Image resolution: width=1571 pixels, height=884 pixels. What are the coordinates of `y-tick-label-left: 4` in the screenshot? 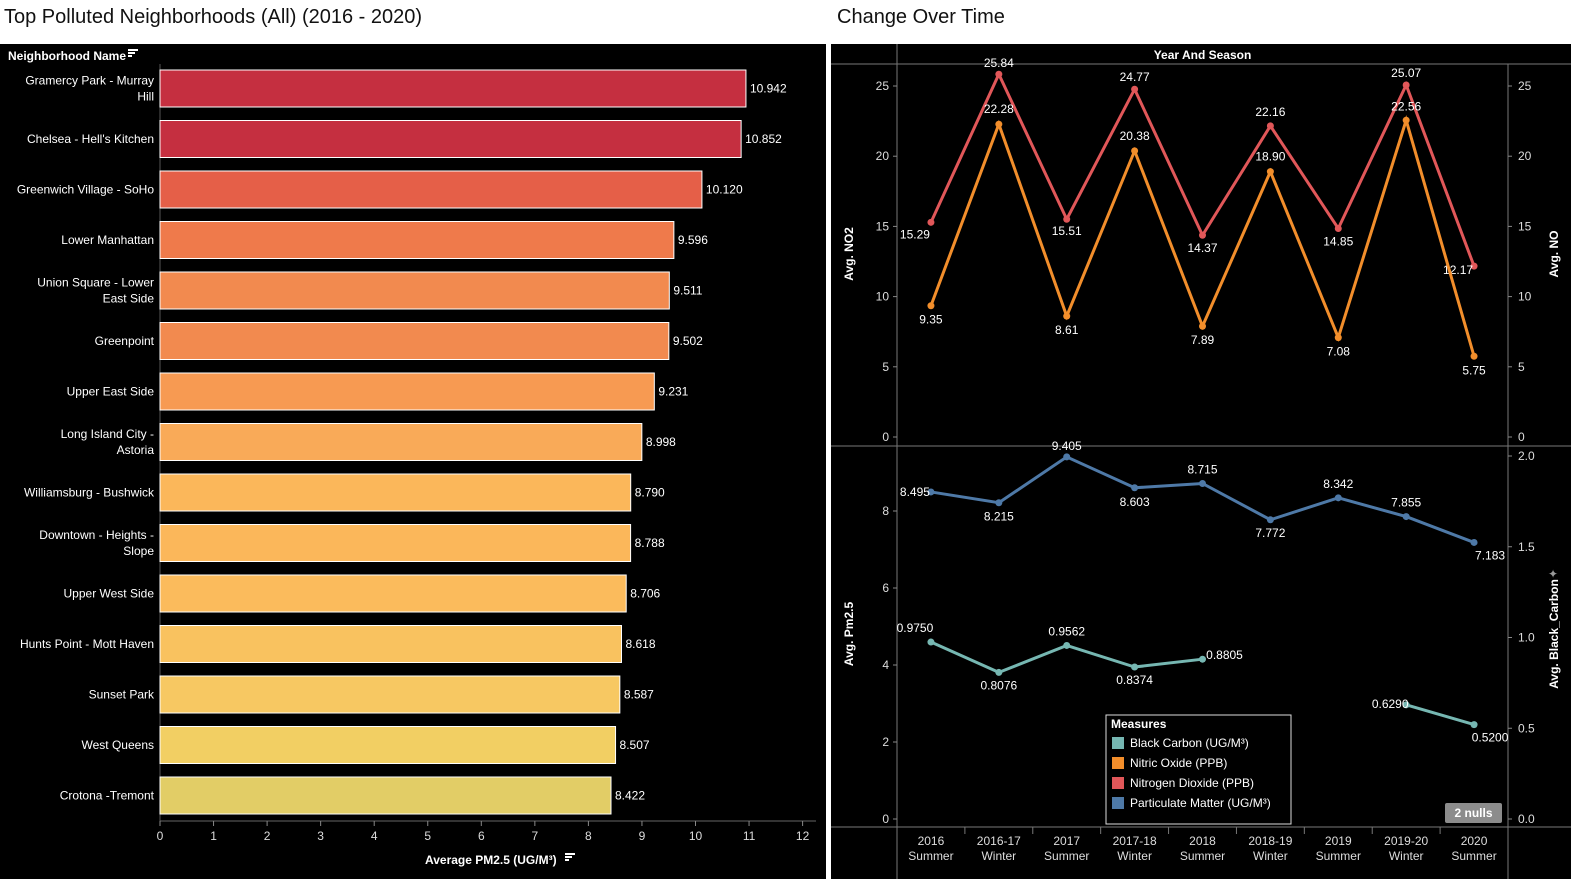 It's located at (885, 665).